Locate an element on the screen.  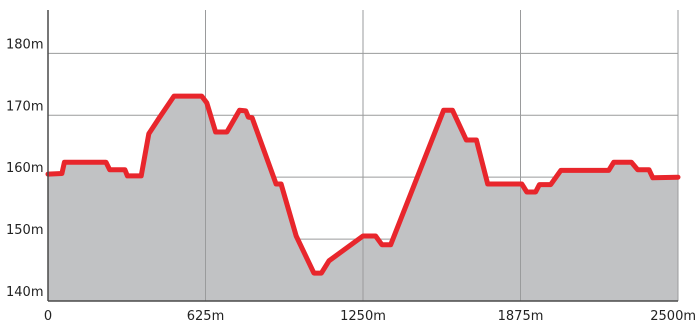
x-tick-label-2: 1250m is located at coordinates (363, 316).